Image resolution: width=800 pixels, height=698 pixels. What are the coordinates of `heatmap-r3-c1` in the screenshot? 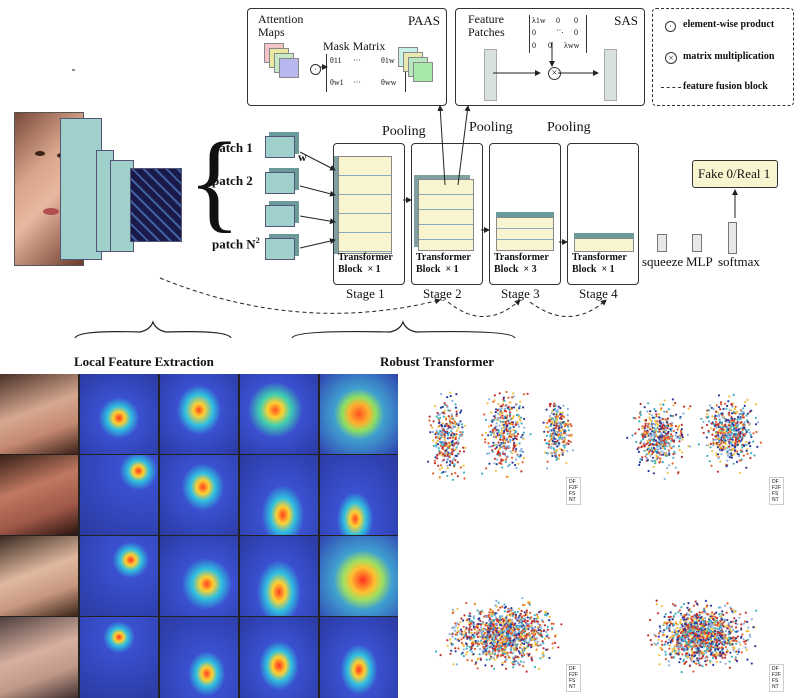 It's located at (119, 576).